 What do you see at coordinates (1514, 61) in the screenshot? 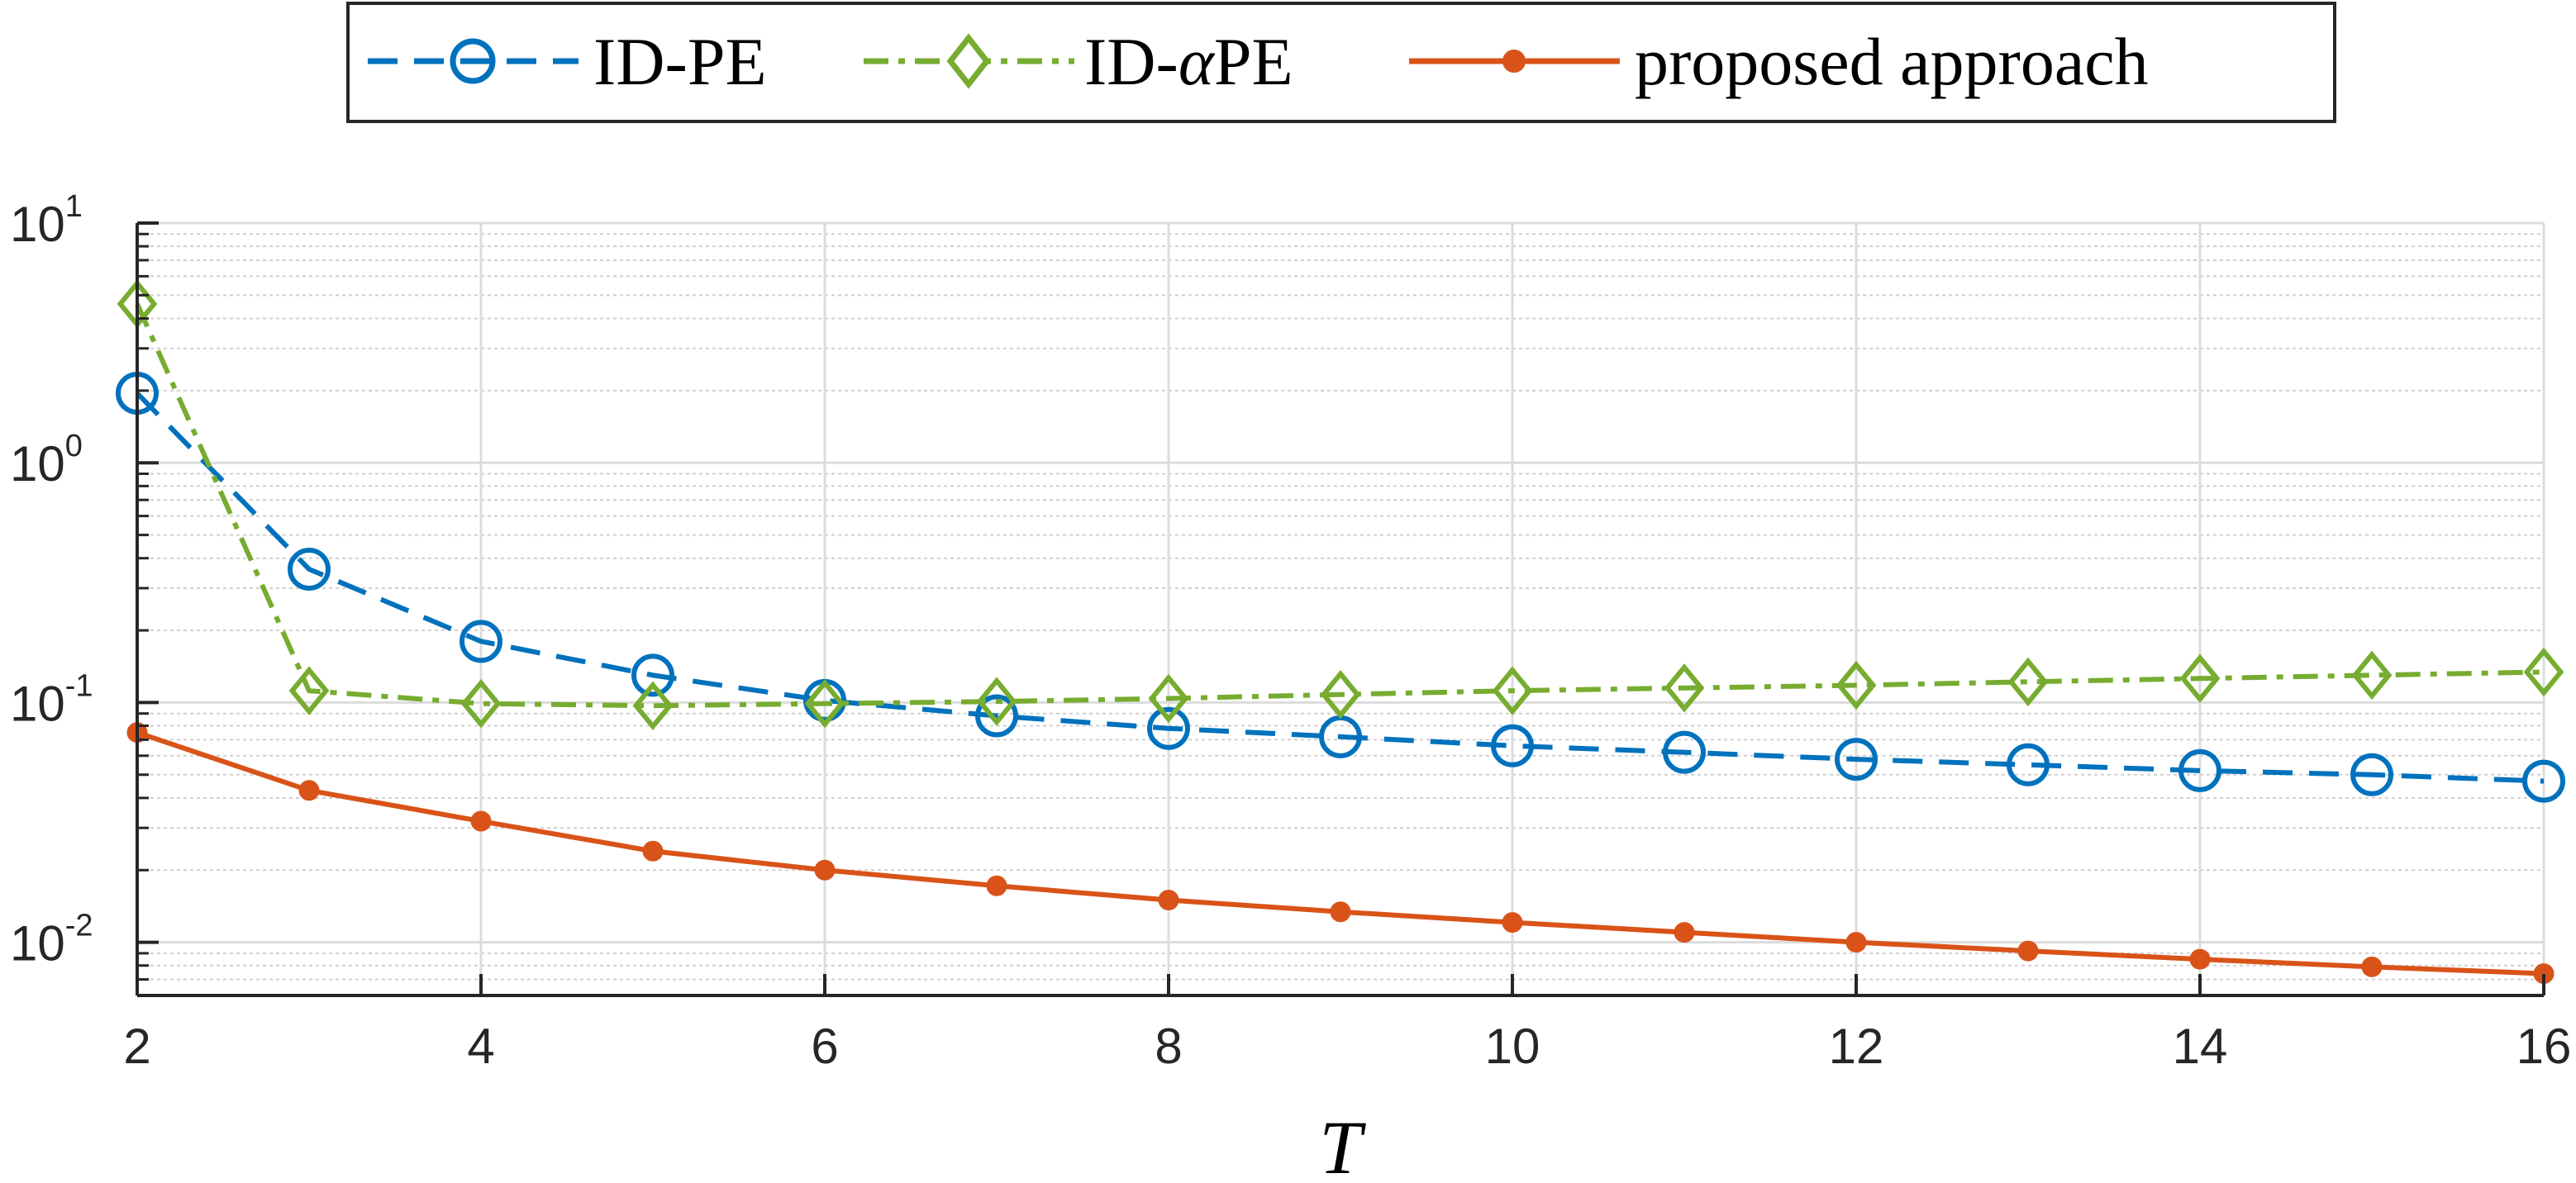
I see `legend-marker-proposed-approach` at bounding box center [1514, 61].